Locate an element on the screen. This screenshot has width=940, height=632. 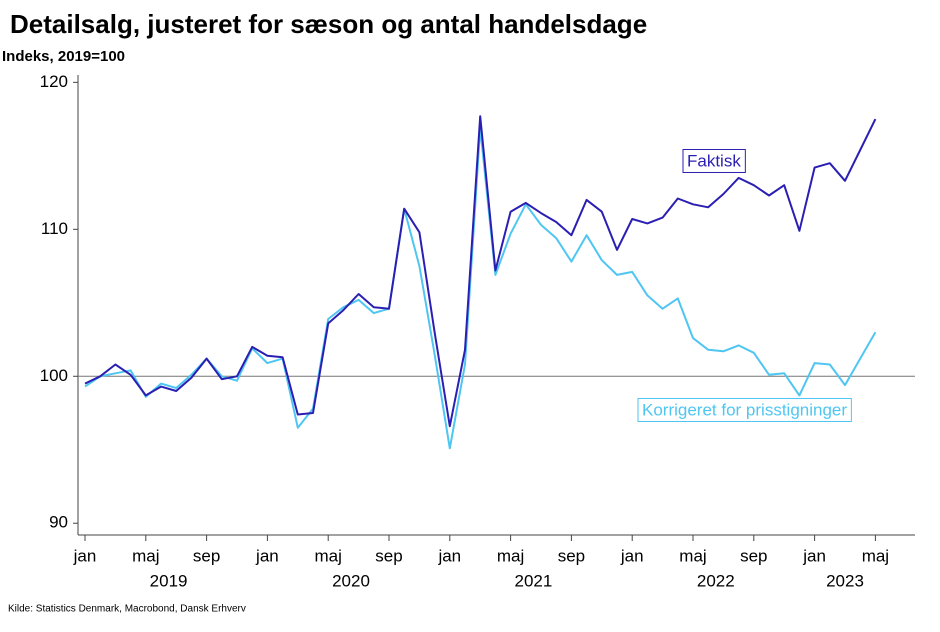
y-tick-label: 100 is located at coordinates (54, 375).